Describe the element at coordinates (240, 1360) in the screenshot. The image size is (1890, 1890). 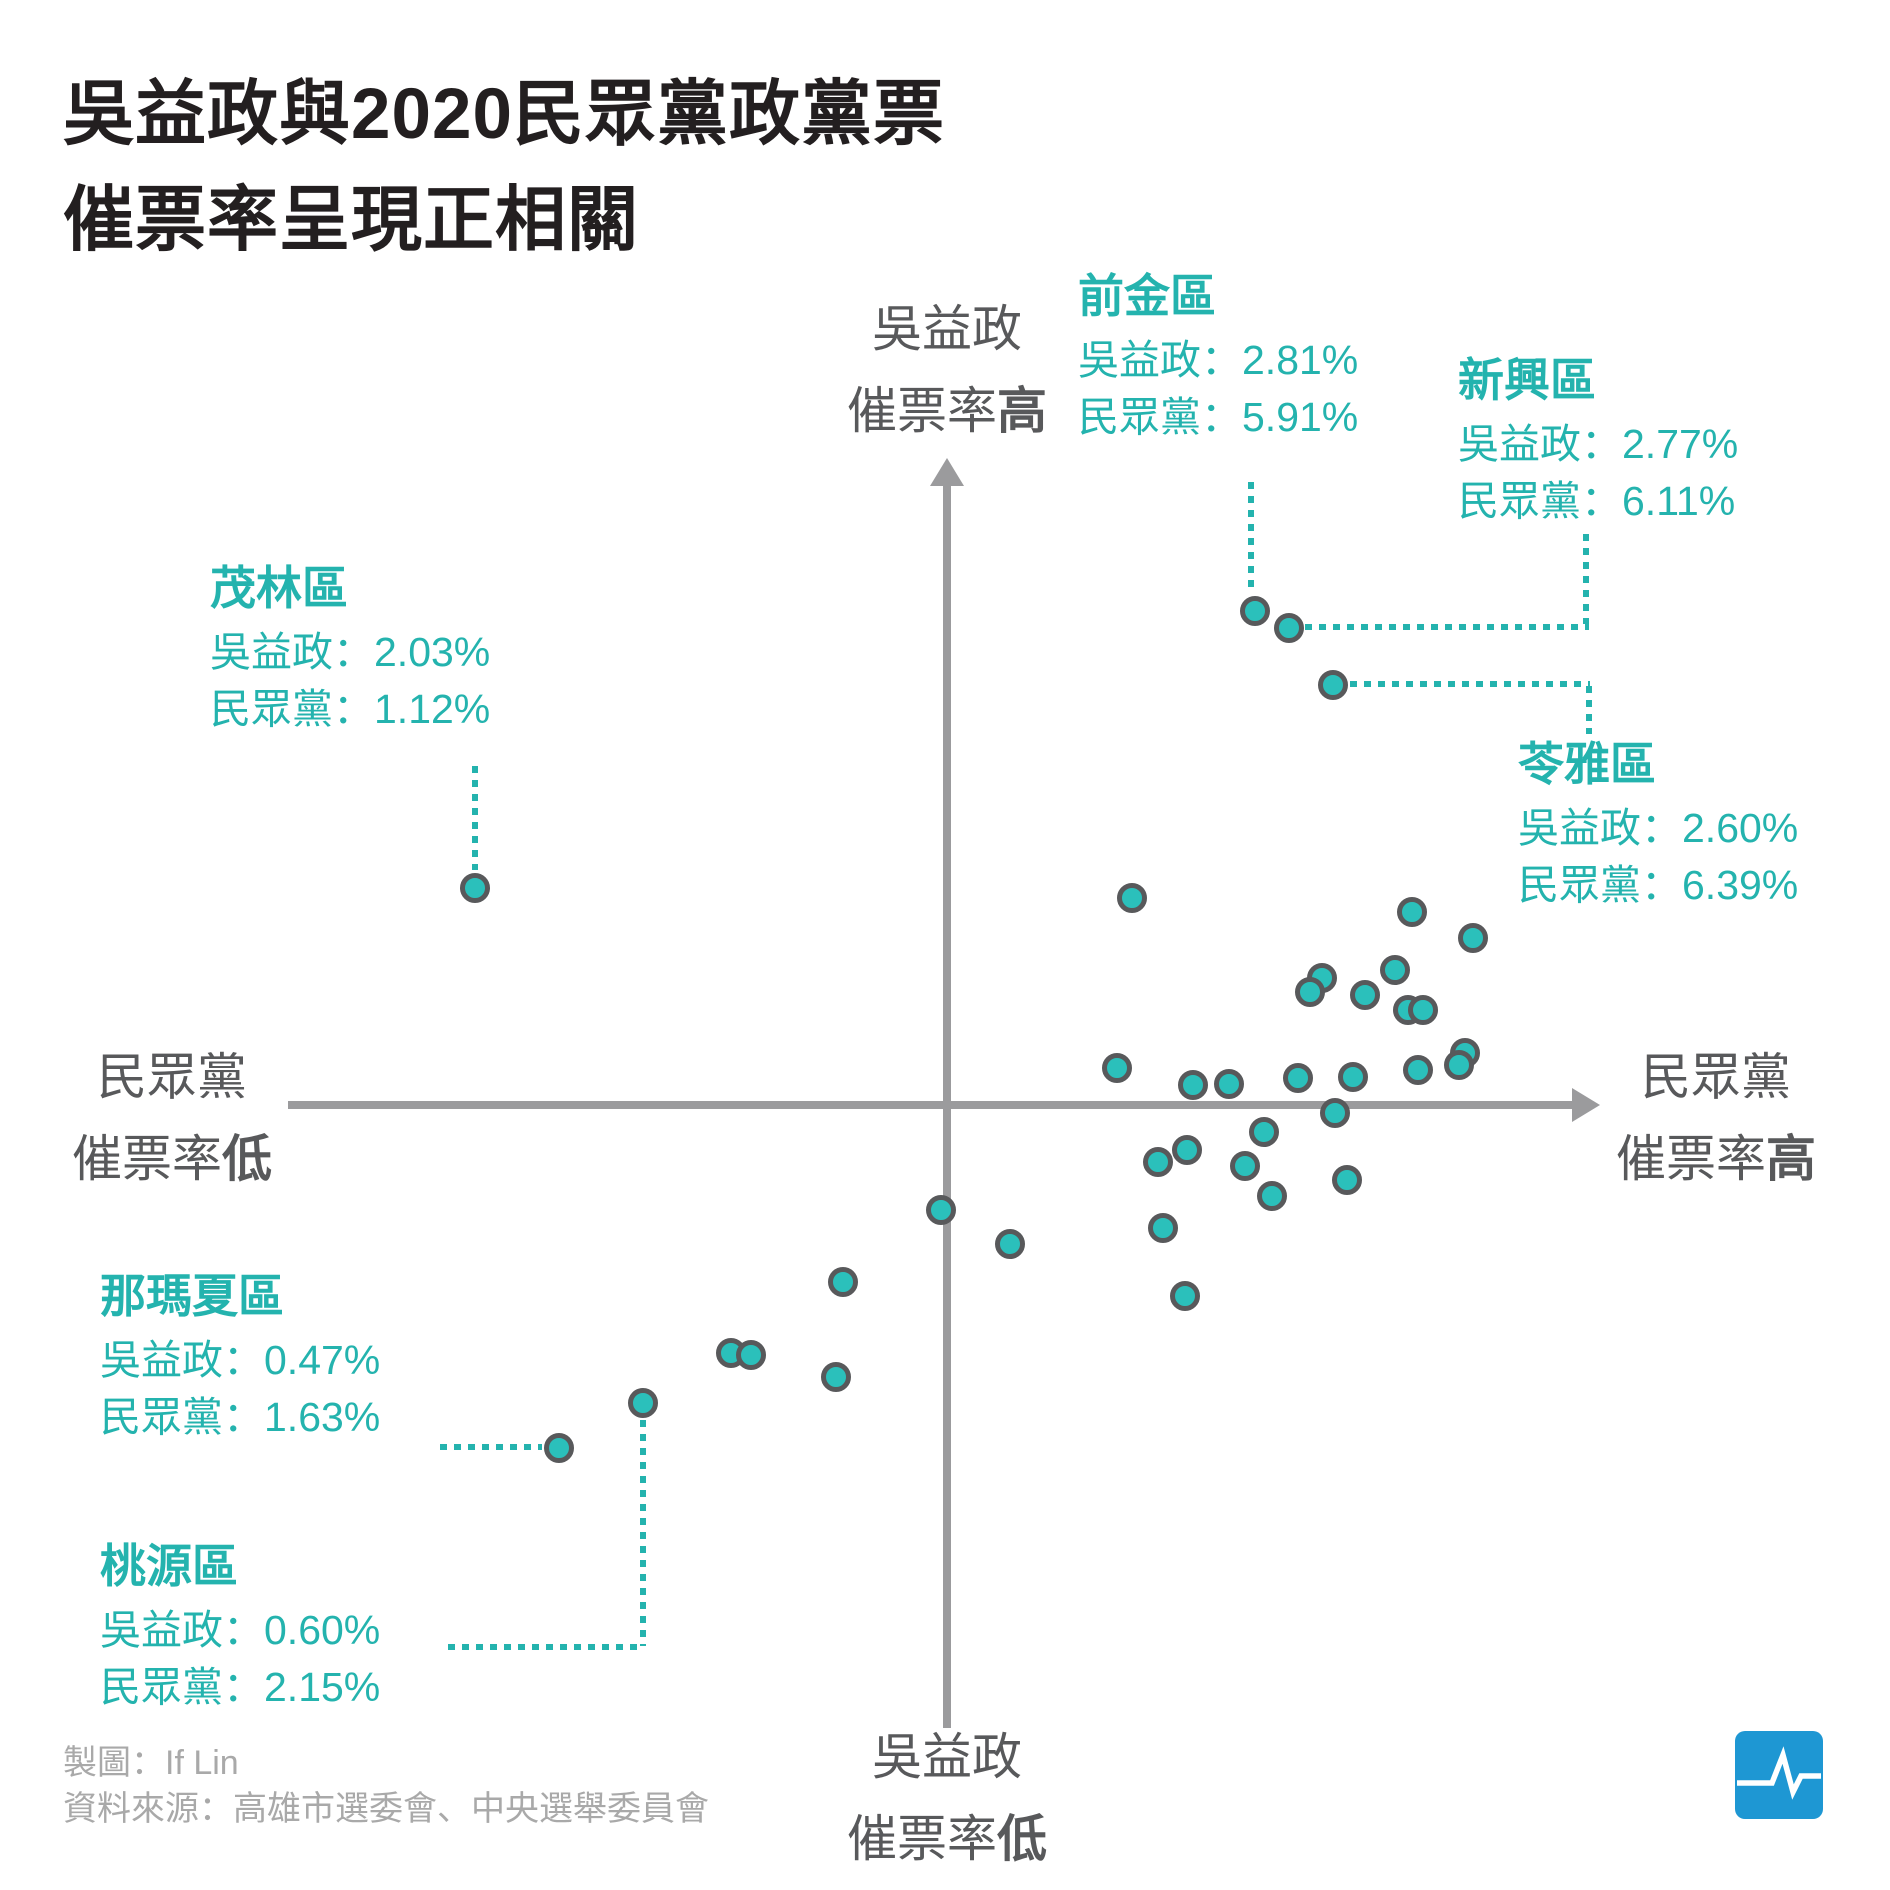
I see `annotation-namaxia-wu: 吳益政：0.47%` at that location.